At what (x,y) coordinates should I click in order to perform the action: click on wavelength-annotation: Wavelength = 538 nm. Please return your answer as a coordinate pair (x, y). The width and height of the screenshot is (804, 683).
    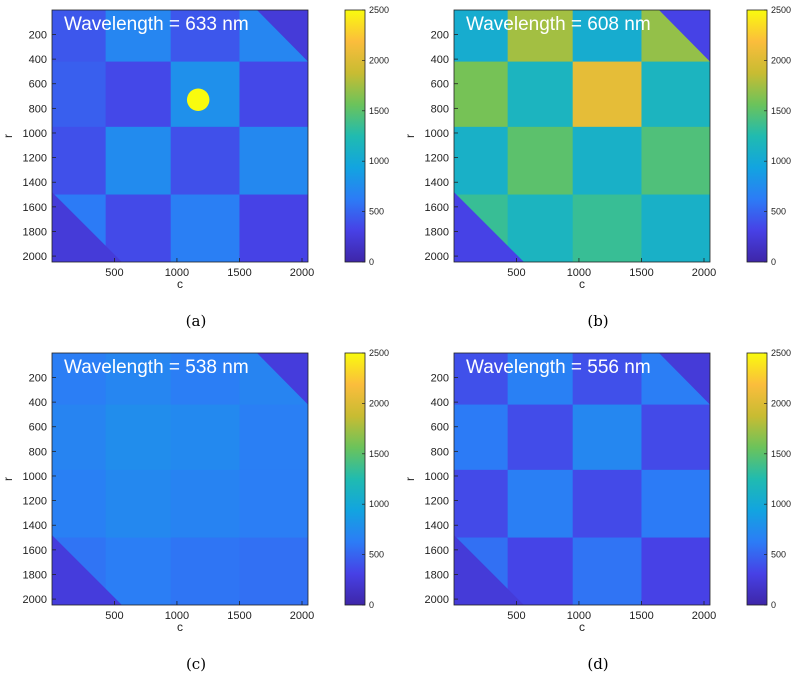
    Looking at the image, I should click on (156, 367).